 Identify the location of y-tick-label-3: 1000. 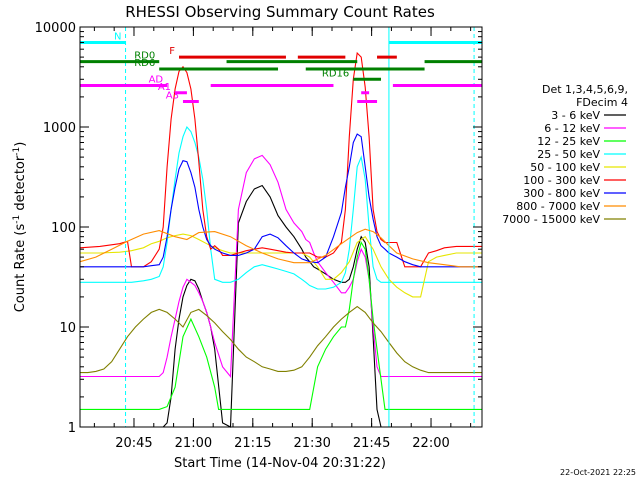
(59, 128).